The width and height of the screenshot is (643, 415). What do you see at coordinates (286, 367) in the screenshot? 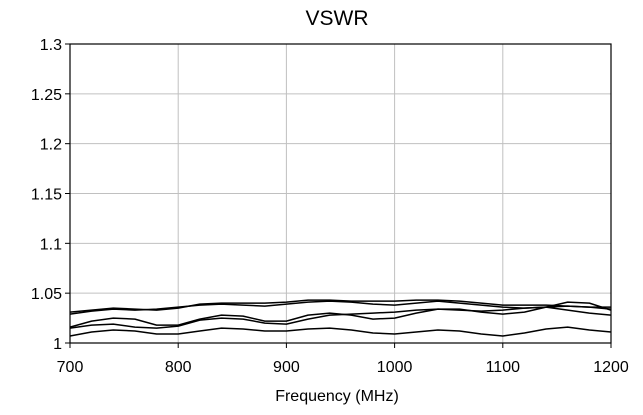
I see `x-tick-label: 900` at bounding box center [286, 367].